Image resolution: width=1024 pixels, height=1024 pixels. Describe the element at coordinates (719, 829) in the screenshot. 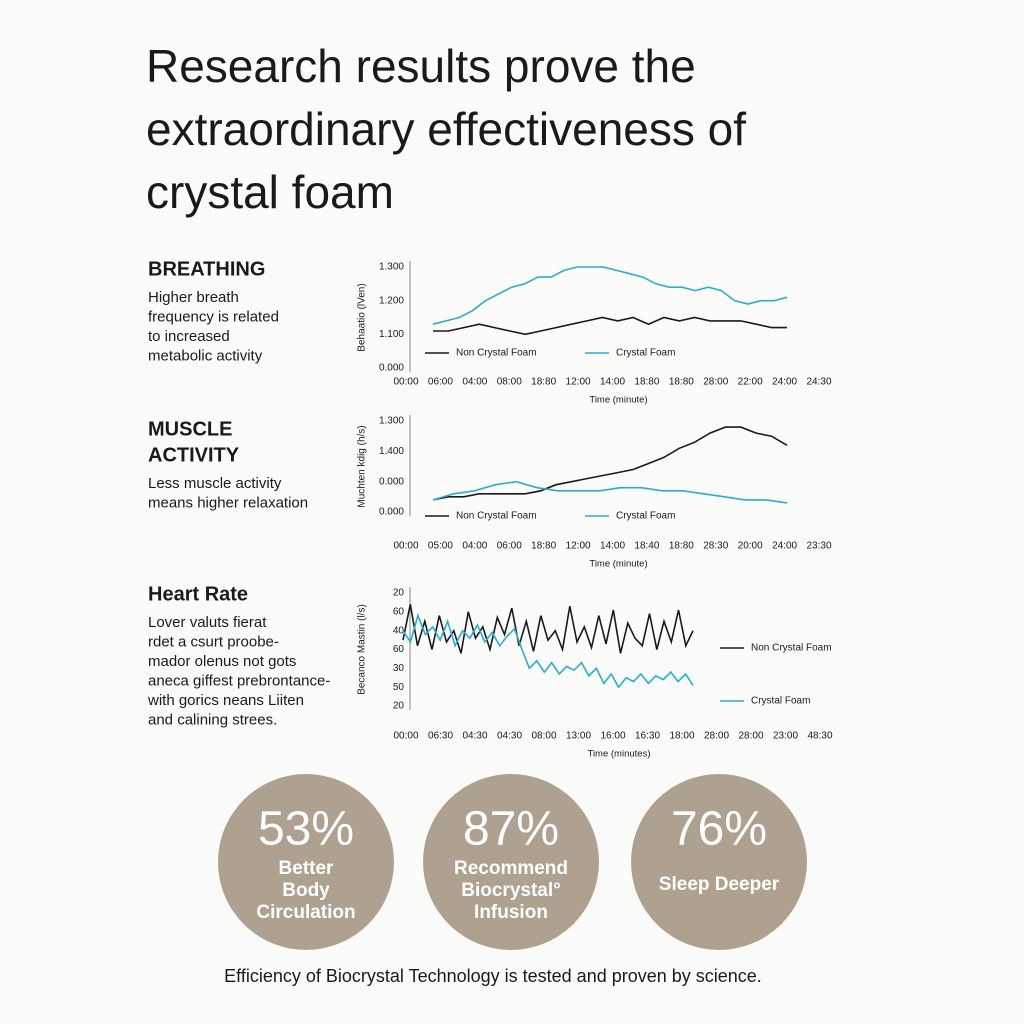

I see `stat-value: 76%` at that location.